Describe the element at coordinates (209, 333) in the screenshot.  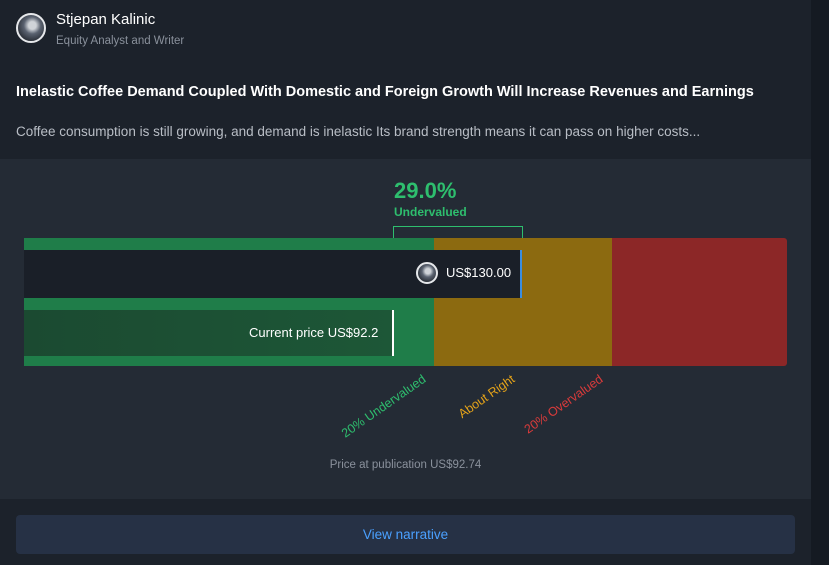
I see `current-price-bar` at that location.